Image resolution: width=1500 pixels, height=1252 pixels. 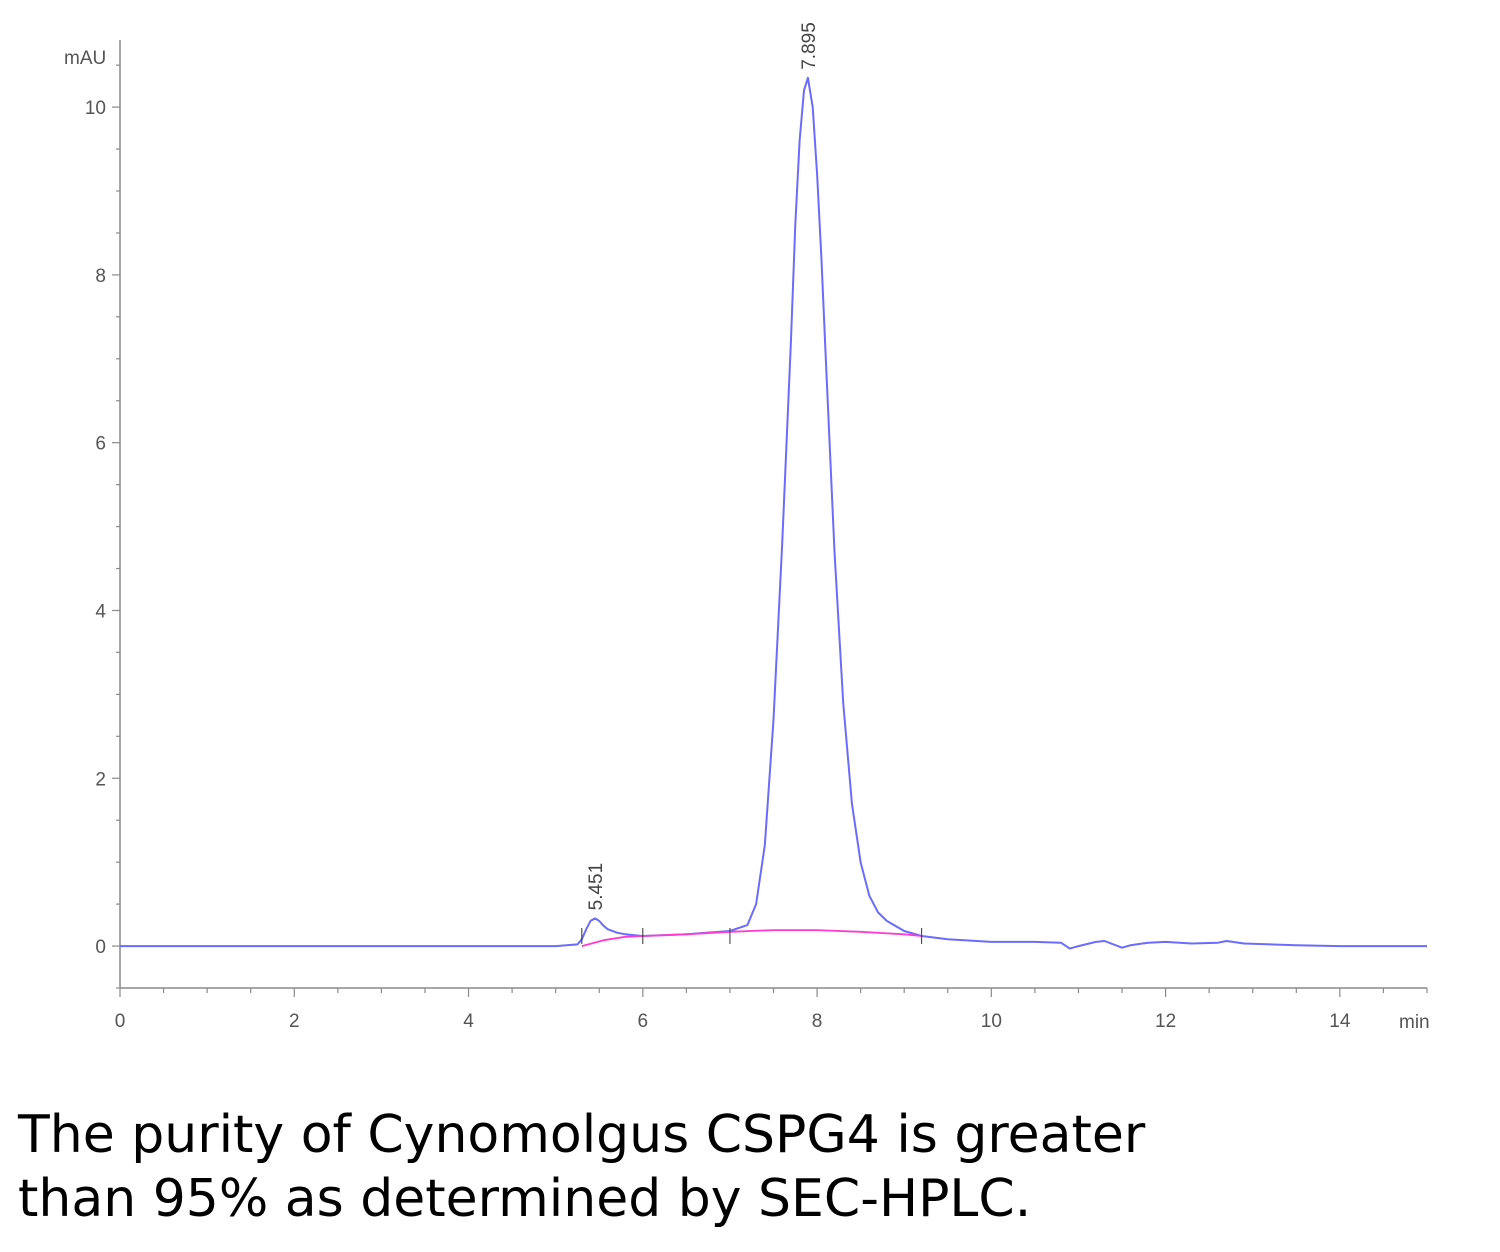 I want to click on x-tick-label: 10, so click(x=991, y=1021).